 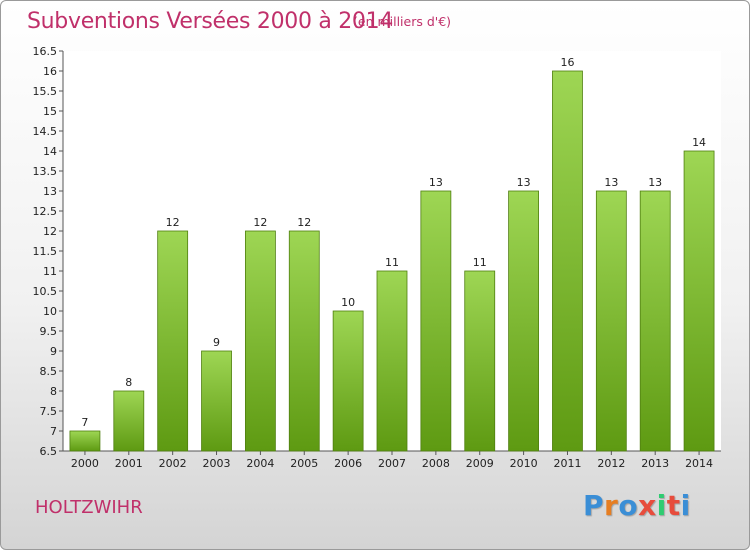 What do you see at coordinates (85, 463) in the screenshot?
I see `x-tick-label: 2000` at bounding box center [85, 463].